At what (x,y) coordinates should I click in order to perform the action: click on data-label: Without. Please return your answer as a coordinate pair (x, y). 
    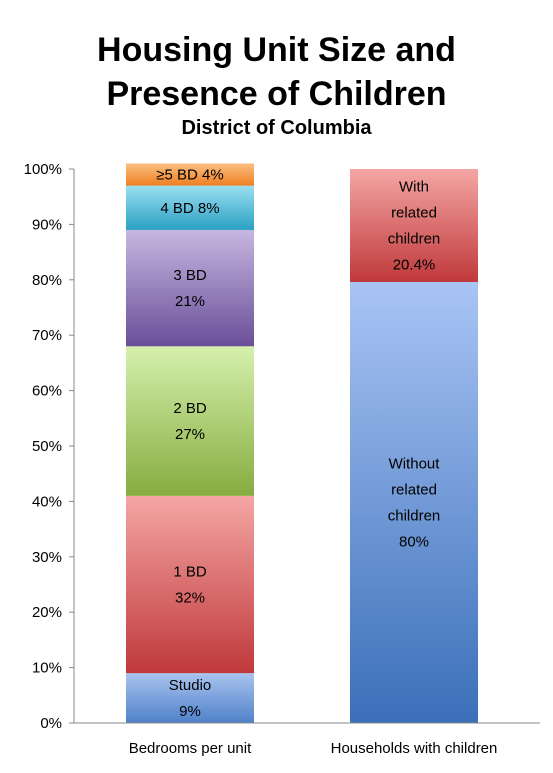
    Looking at the image, I should click on (415, 464).